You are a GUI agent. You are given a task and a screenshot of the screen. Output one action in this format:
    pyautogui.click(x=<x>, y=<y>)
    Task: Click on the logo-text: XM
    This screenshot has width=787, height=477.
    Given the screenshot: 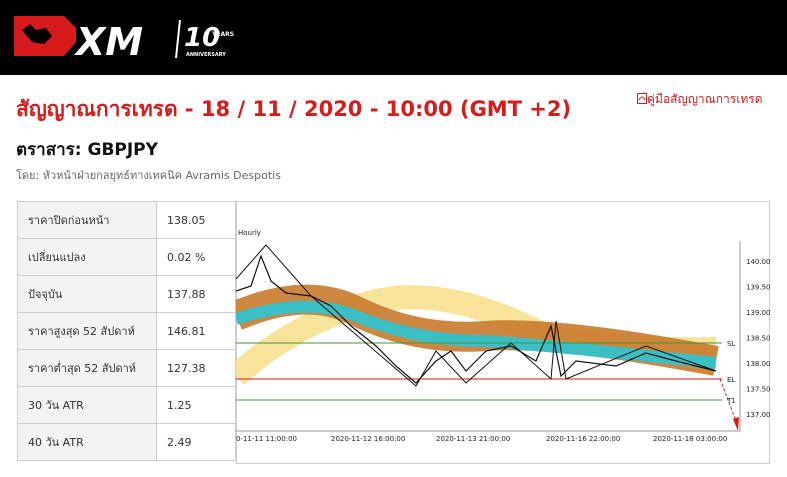 What is the action you would take?
    pyautogui.click(x=108, y=42)
    